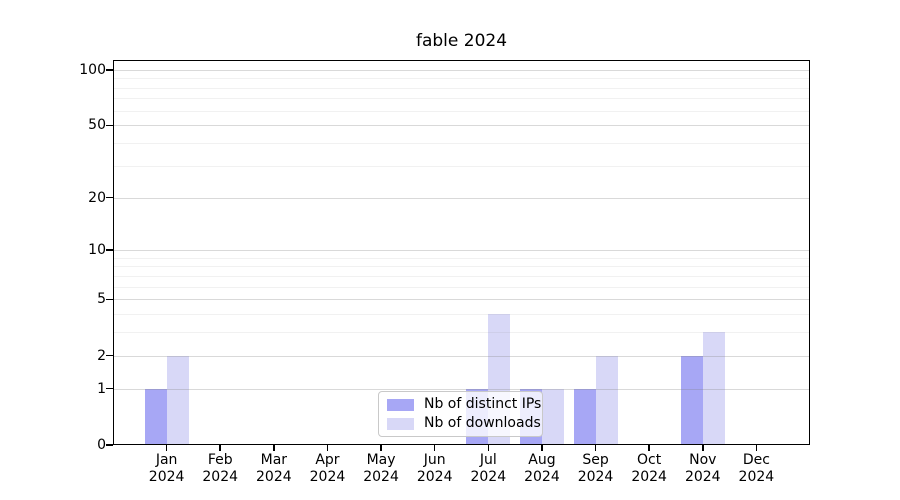 The width and height of the screenshot is (900, 500). Describe the element at coordinates (177, 400) in the screenshot. I see `bar-nb-of-downloads-jan-2024` at that location.